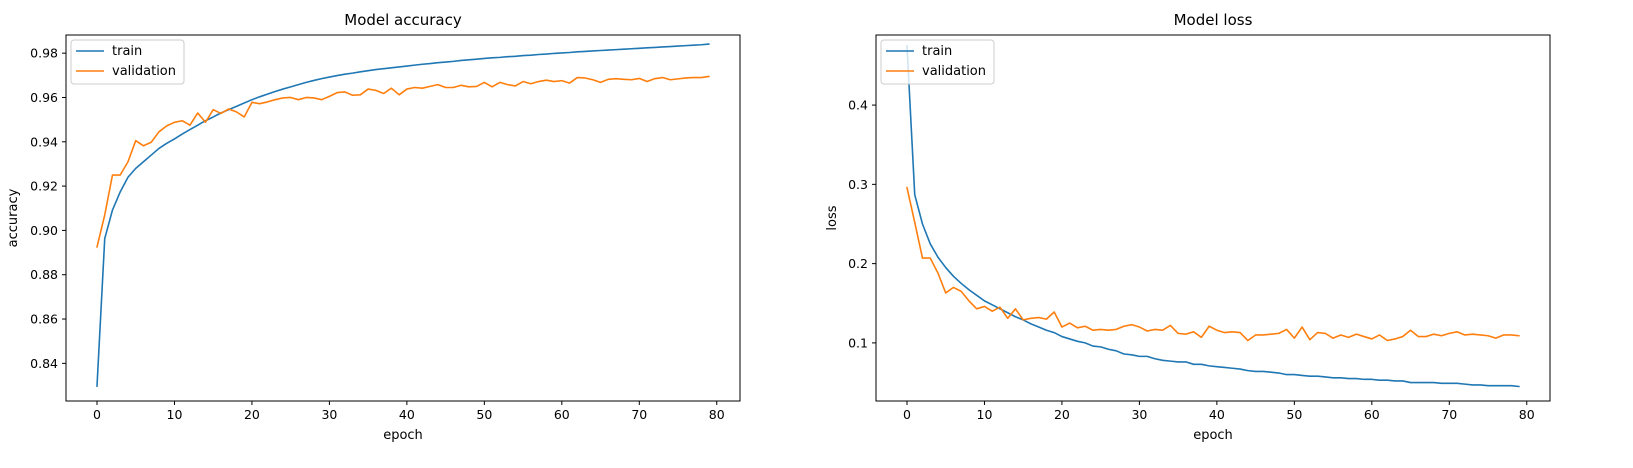 This screenshot has width=1633, height=468. I want to click on accuracy-legend-train-label: train, so click(127, 51).